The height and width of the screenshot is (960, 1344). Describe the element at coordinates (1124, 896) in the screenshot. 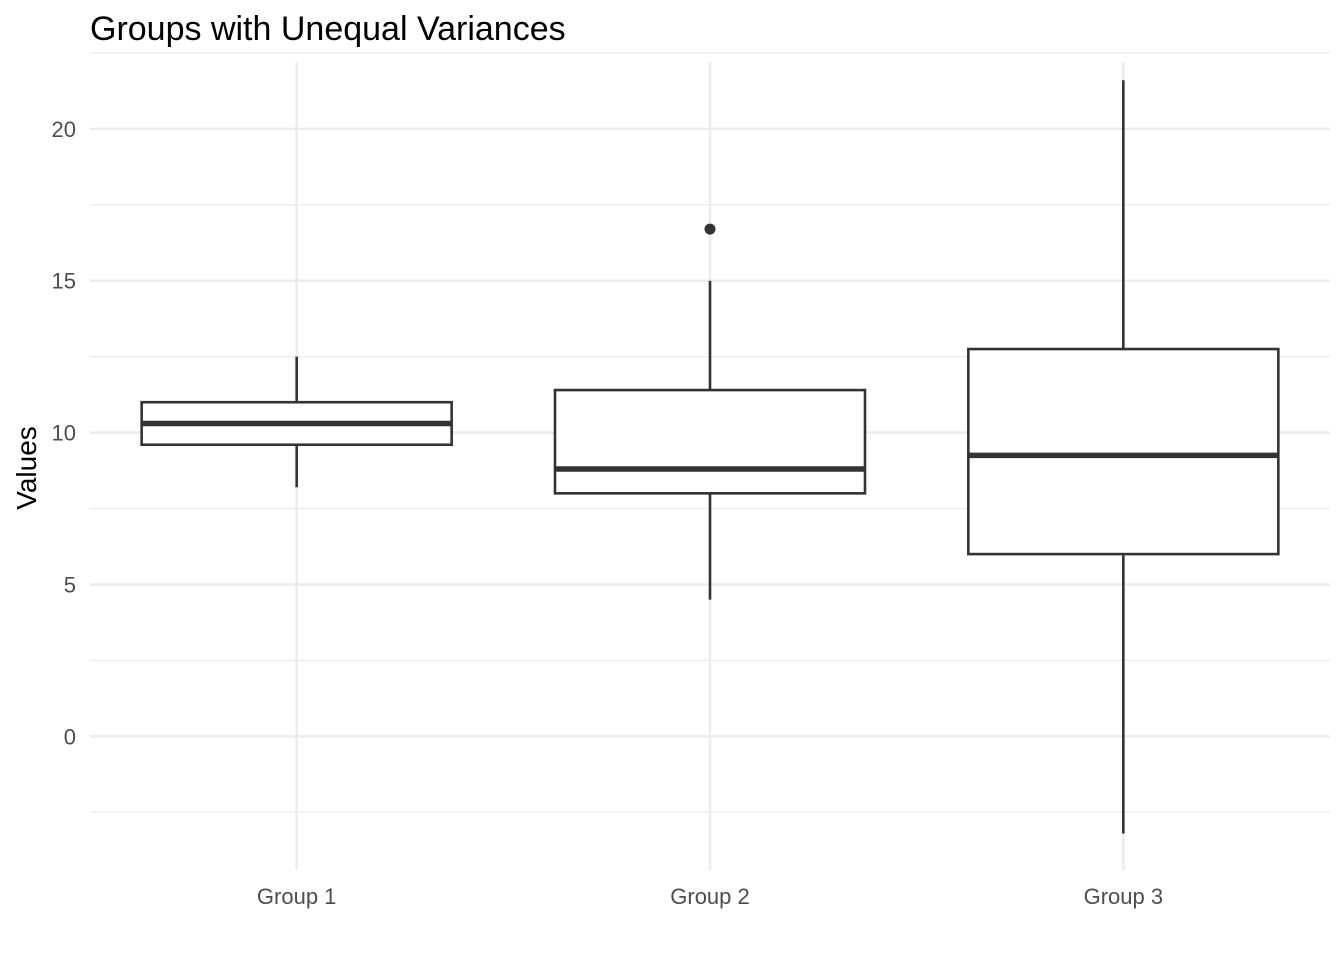

I see `x-tick-label: Group 3` at that location.